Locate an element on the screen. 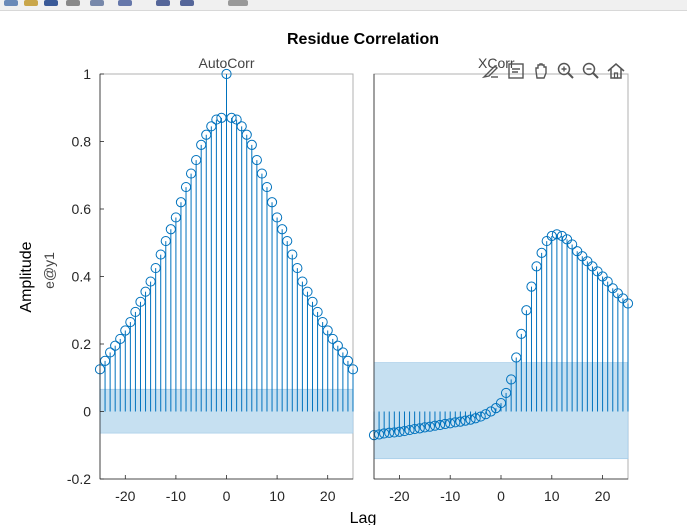  zoom-in-icon is located at coordinates (566, 71).